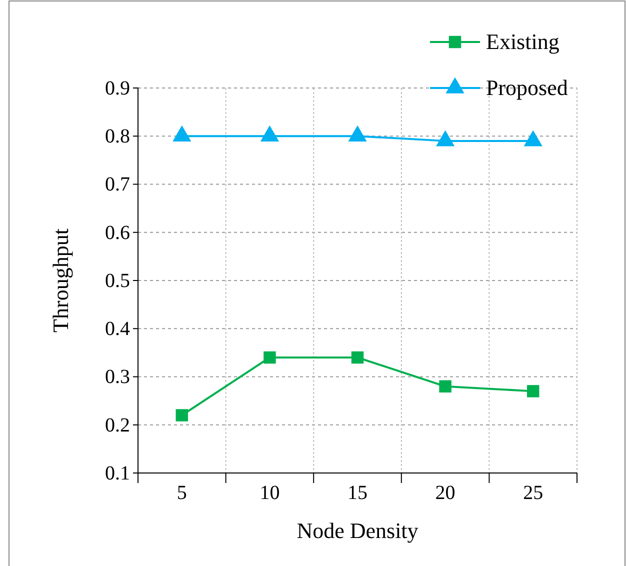  I want to click on x-tick-label: 25, so click(533, 493).